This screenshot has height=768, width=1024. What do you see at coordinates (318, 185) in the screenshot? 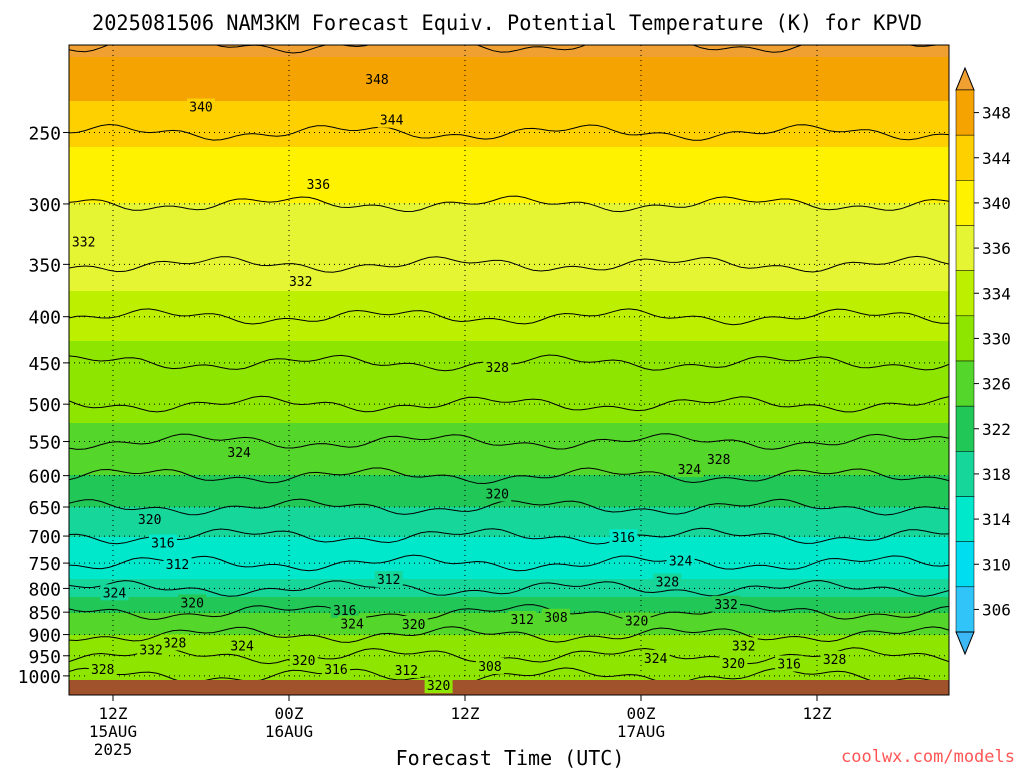
I see `contour-label-text: 336` at bounding box center [318, 185].